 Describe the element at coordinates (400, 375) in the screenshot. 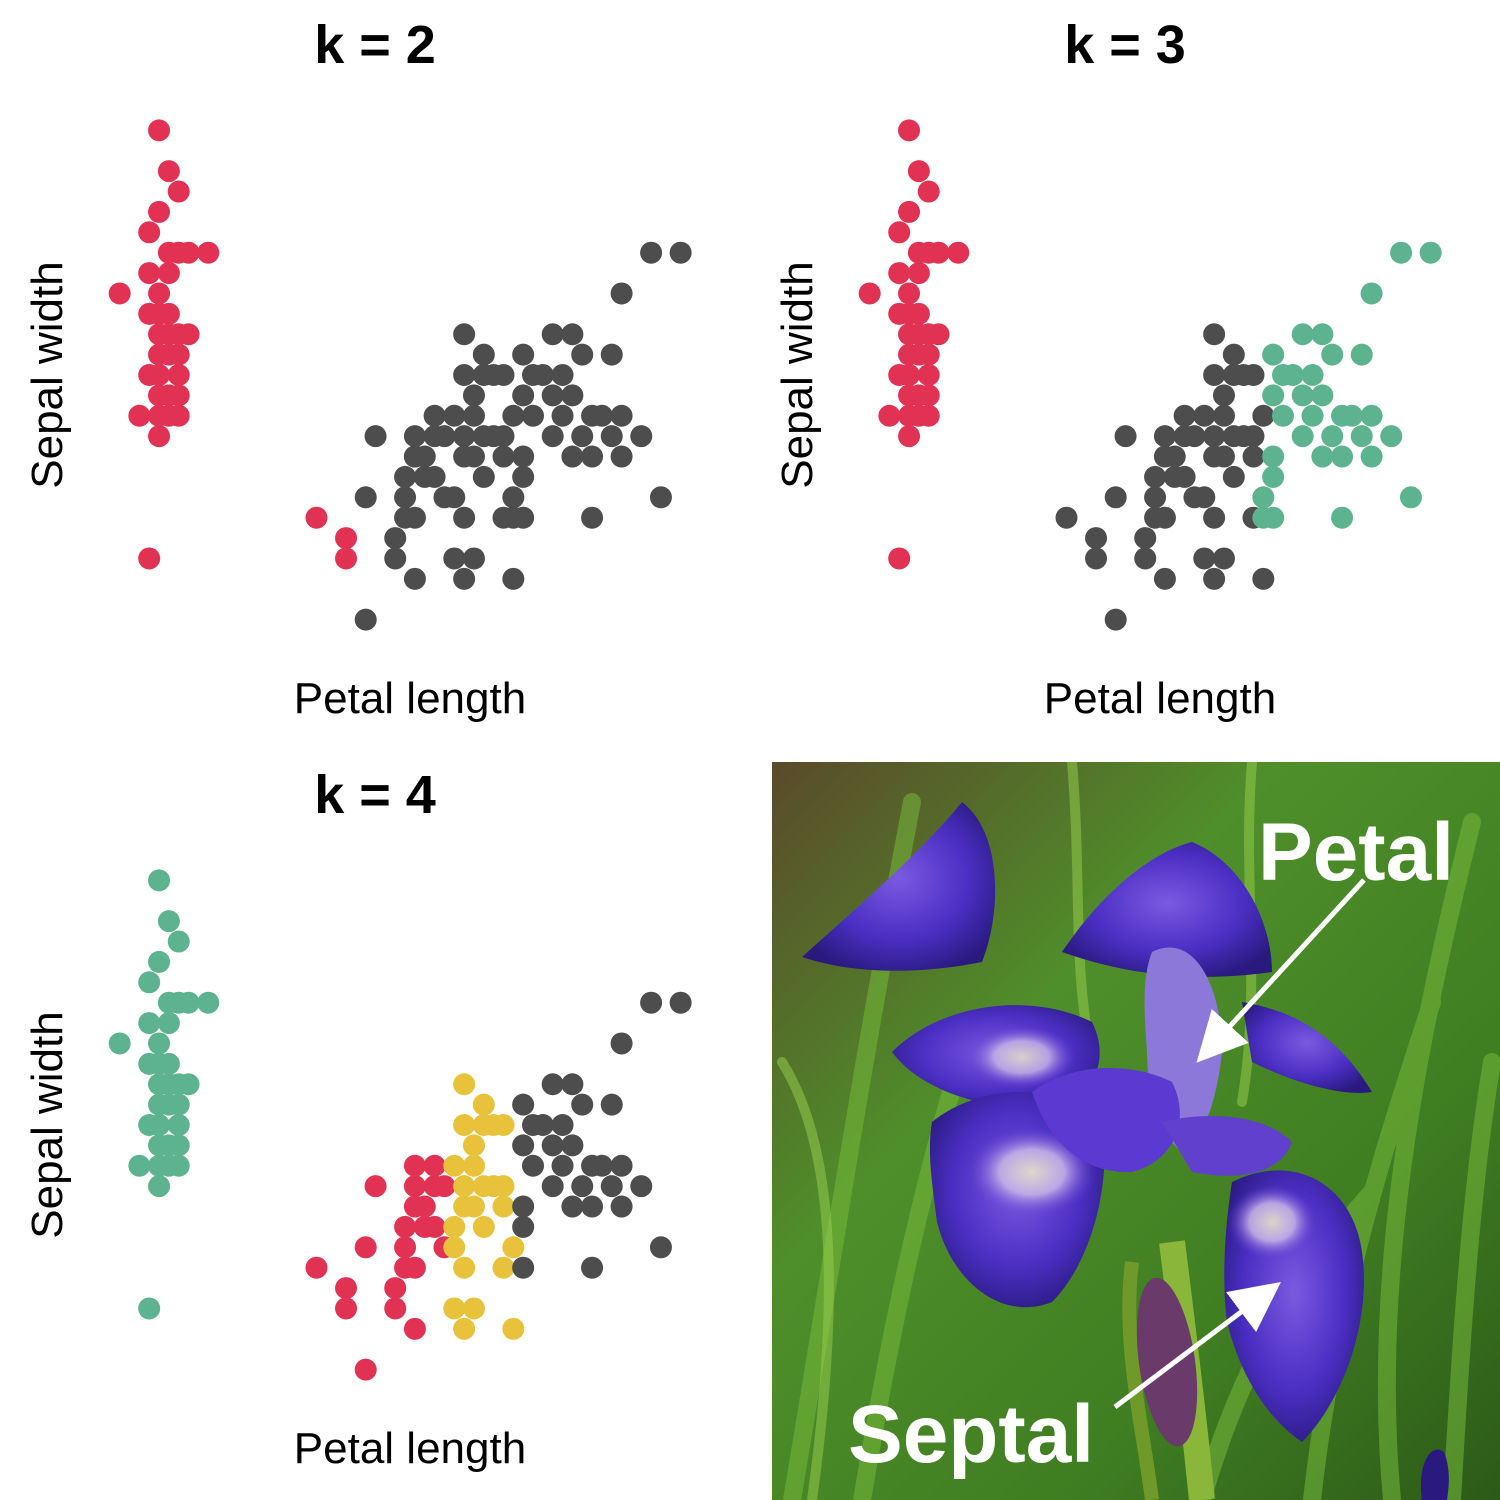

I see `scatter-plot` at that location.